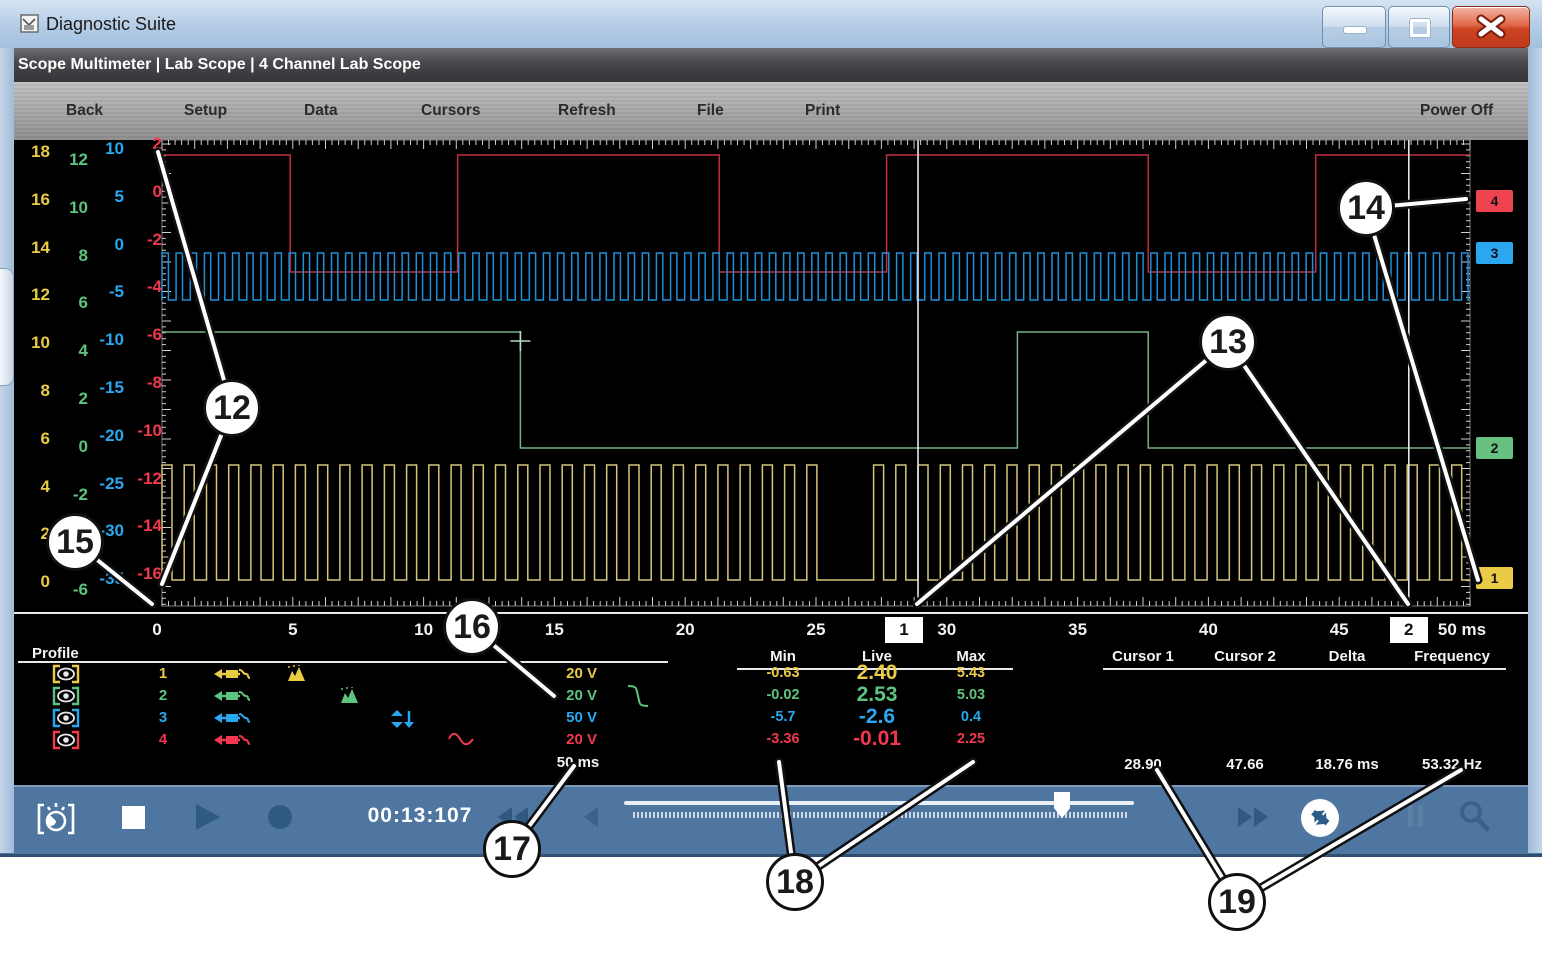 The image size is (1542, 966). I want to click on app-icon, so click(30, 24).